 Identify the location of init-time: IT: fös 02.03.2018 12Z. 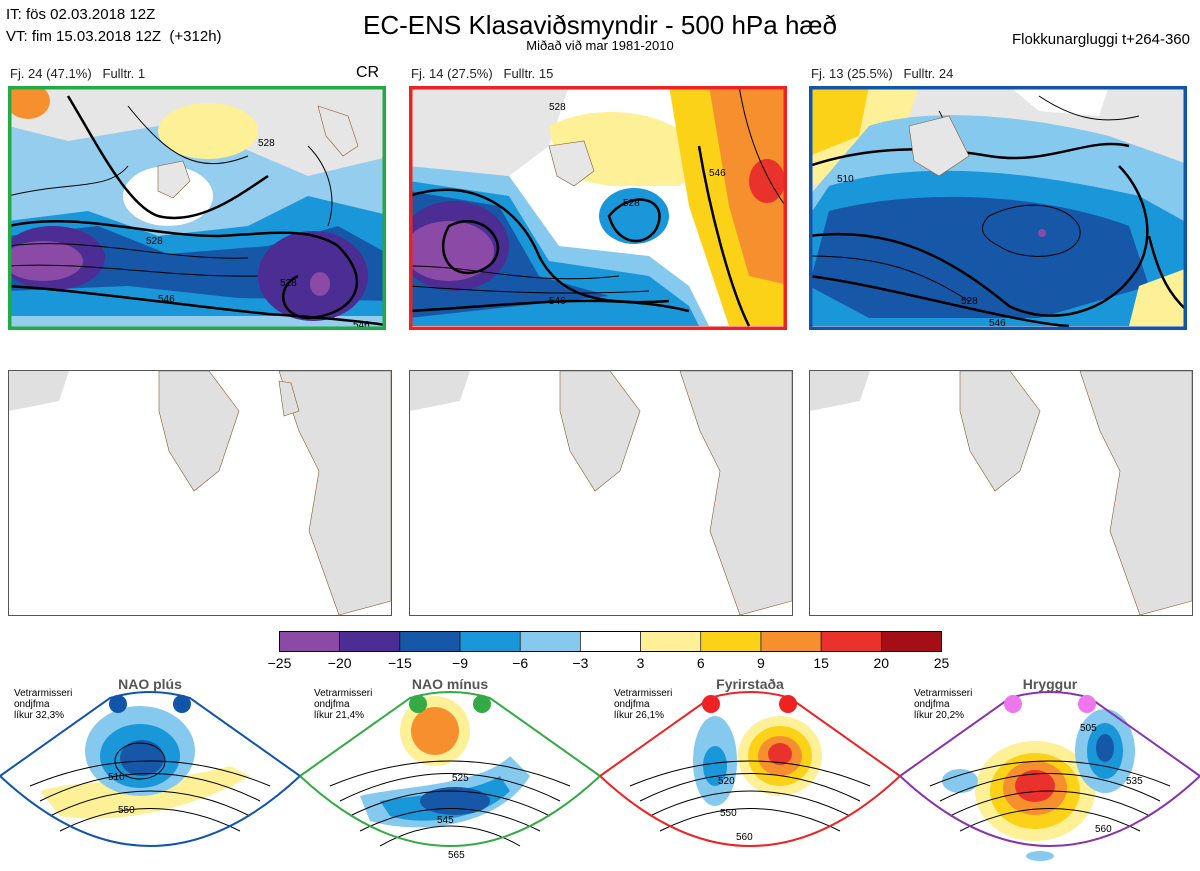
(81, 14).